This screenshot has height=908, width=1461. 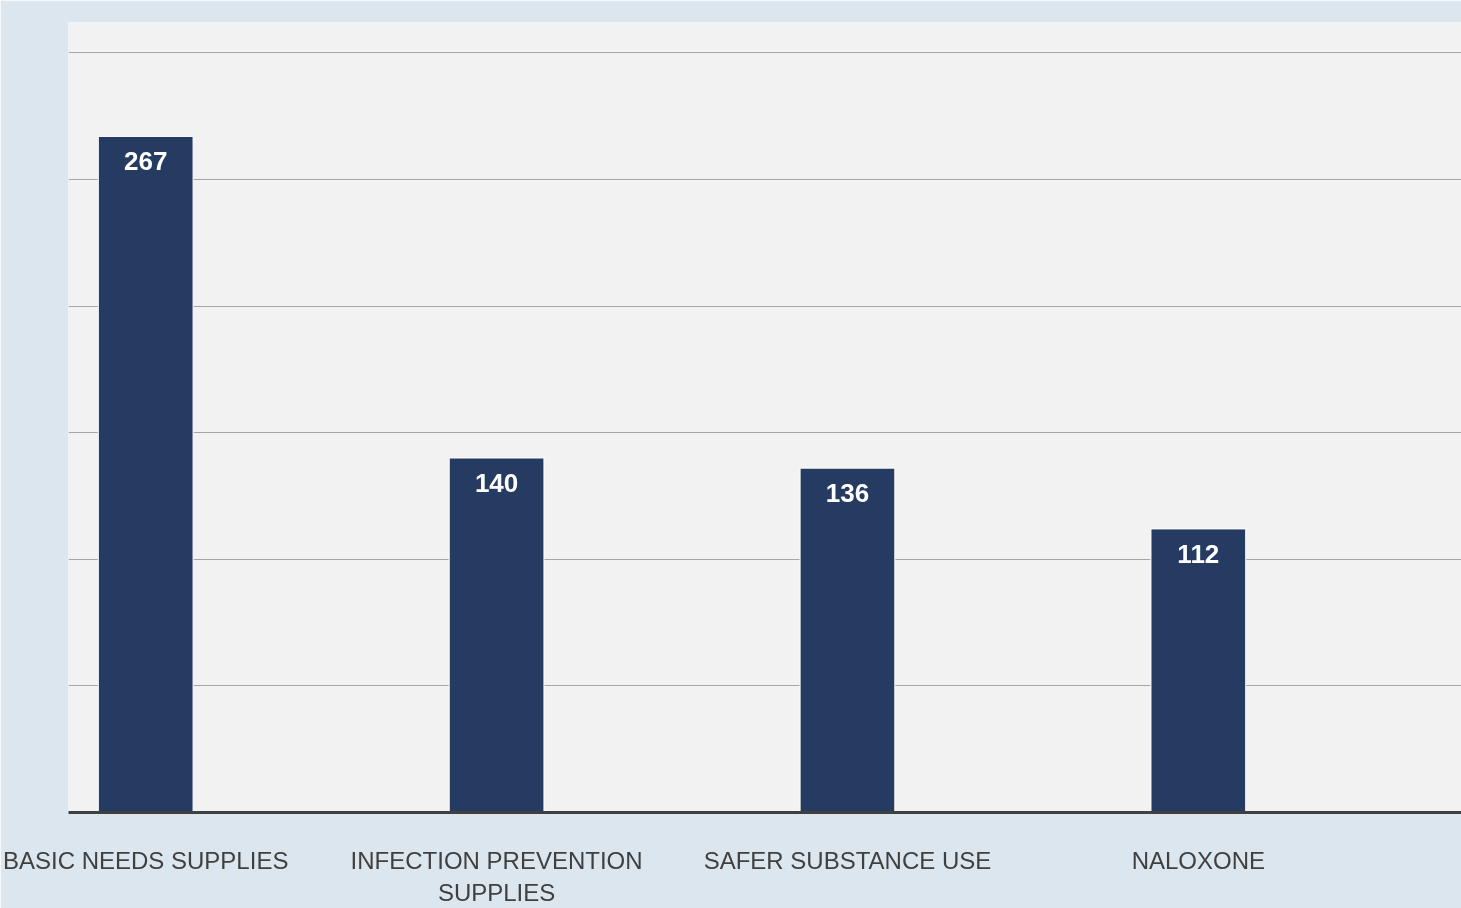 What do you see at coordinates (496, 483) in the screenshot?
I see `data-label: 140` at bounding box center [496, 483].